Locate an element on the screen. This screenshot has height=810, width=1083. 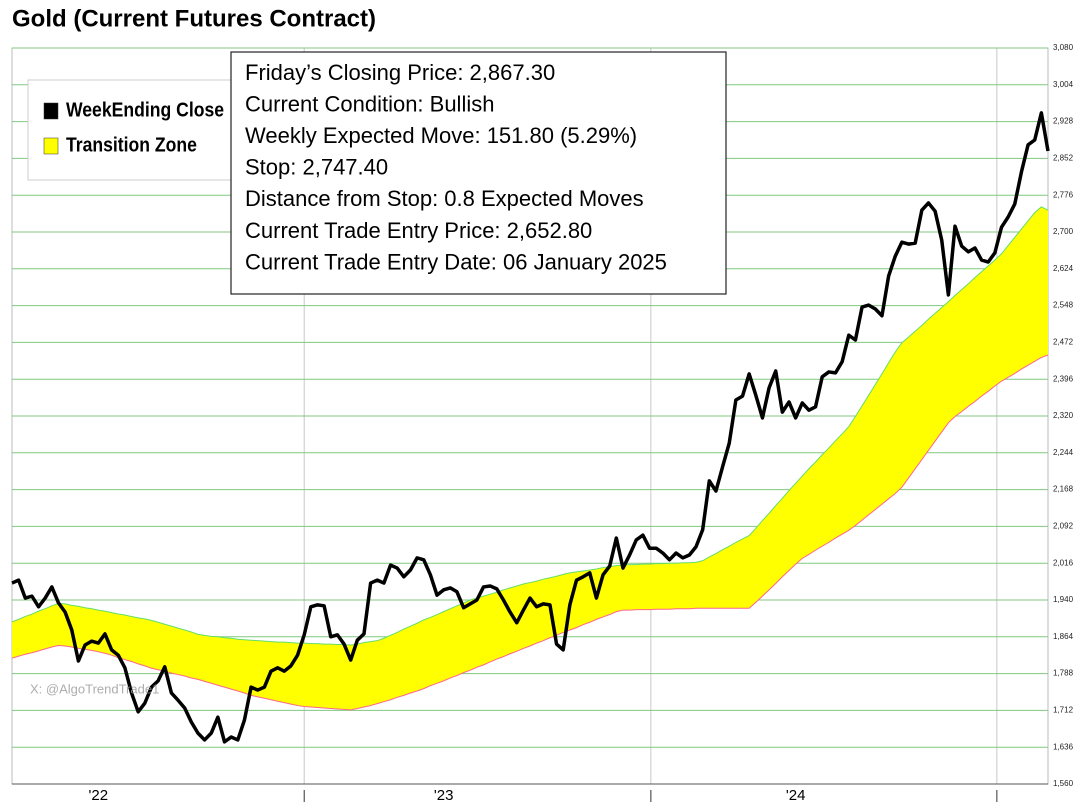
y-tick-label: 2,700 is located at coordinates (1063, 231).